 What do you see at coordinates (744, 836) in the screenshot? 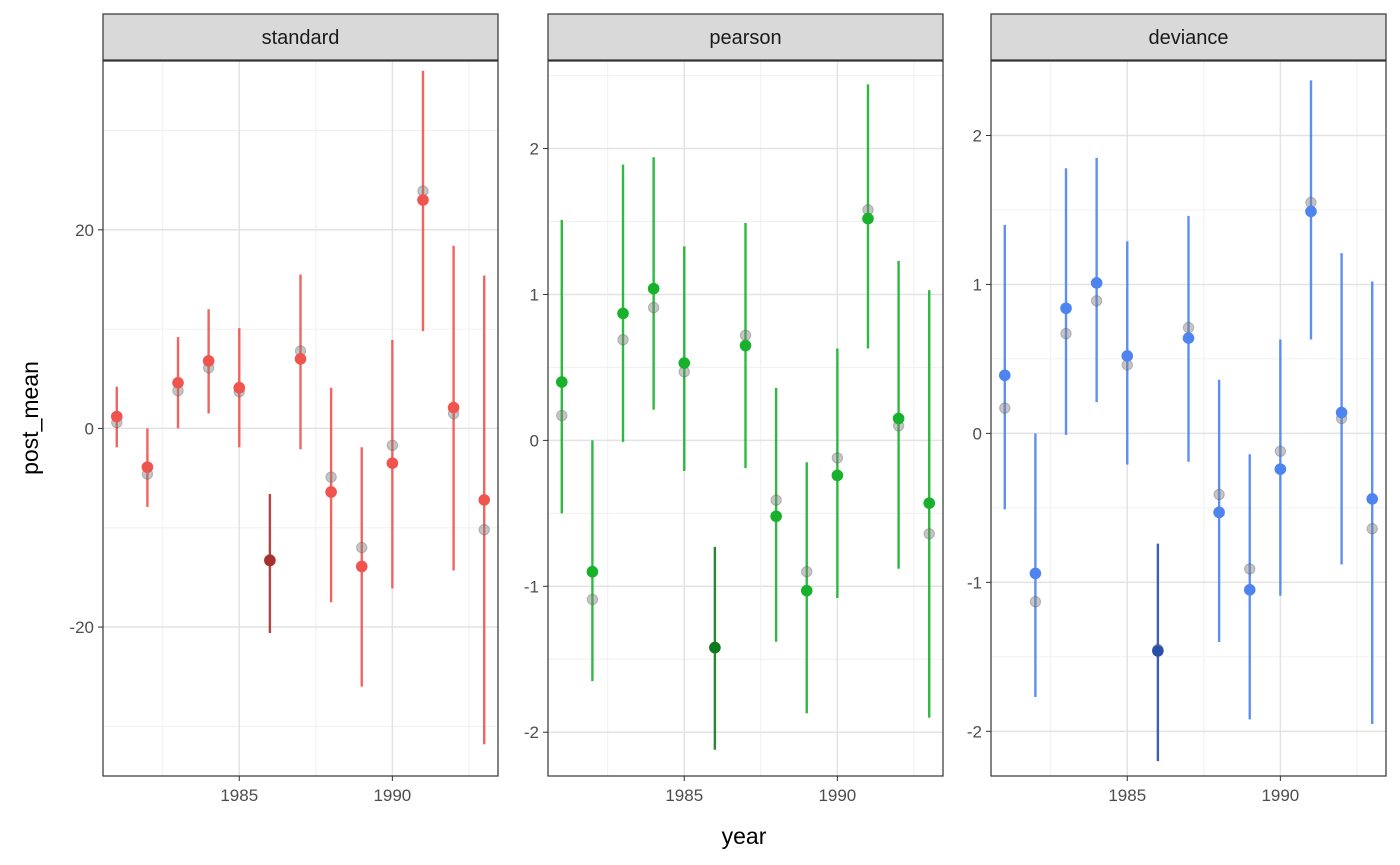
I see `x-axis-title: year` at bounding box center [744, 836].